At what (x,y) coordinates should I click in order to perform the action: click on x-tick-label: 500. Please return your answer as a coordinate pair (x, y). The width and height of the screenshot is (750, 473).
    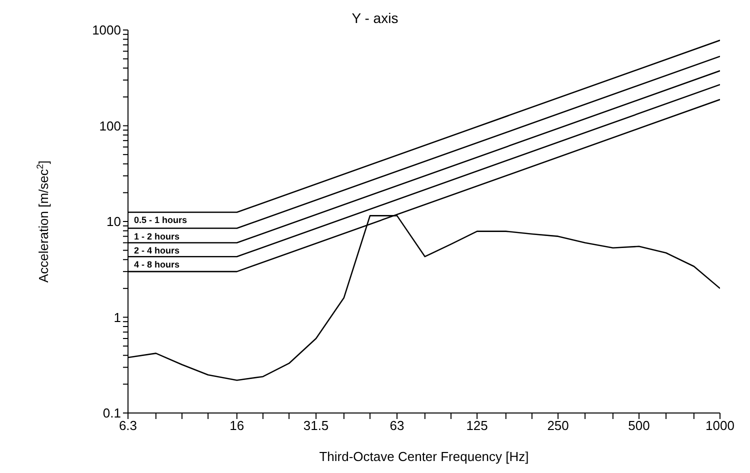
    Looking at the image, I should click on (639, 426).